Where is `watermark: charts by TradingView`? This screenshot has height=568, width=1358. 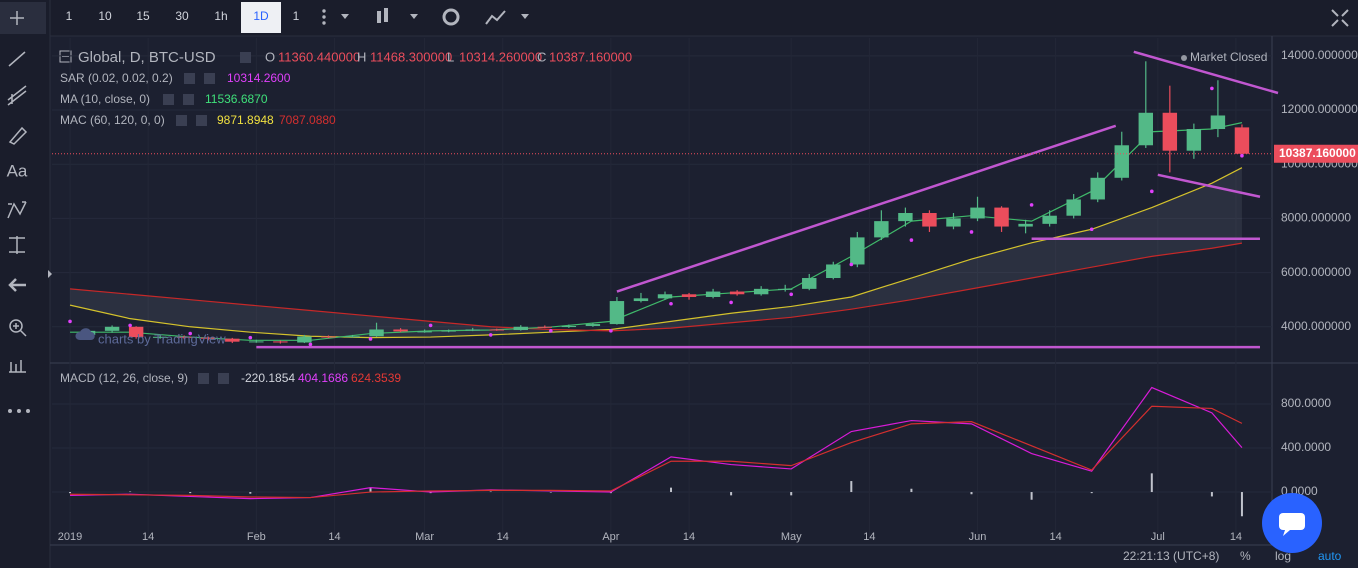 watermark: charts by TradingView is located at coordinates (162, 338).